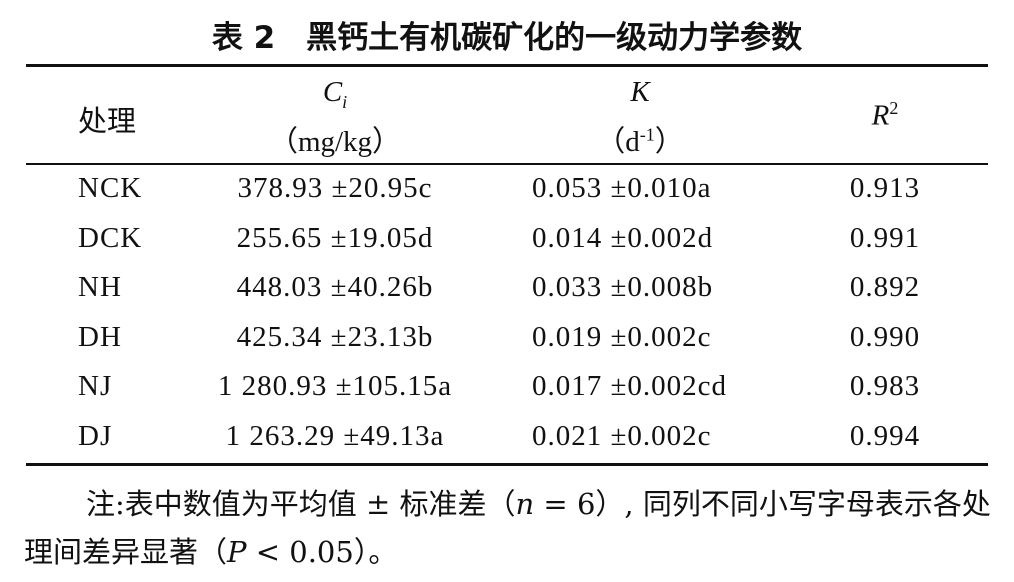 The width and height of the screenshot is (1014, 582). I want to click on header-unit: （d-1）, so click(640, 139).